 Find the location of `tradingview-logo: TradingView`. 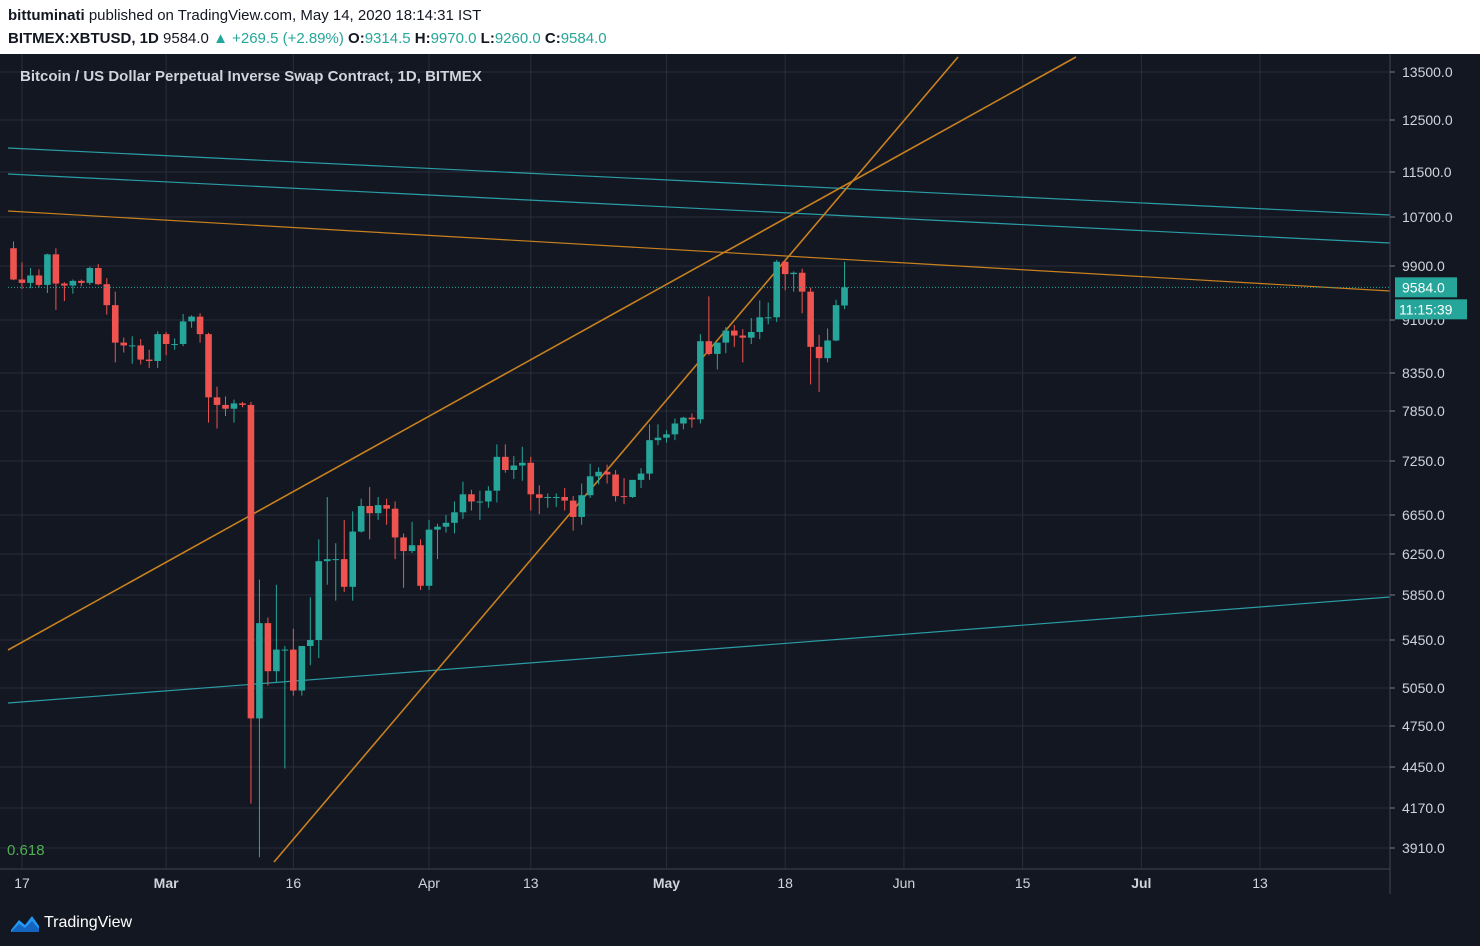

tradingview-logo: TradingView is located at coordinates (71, 923).